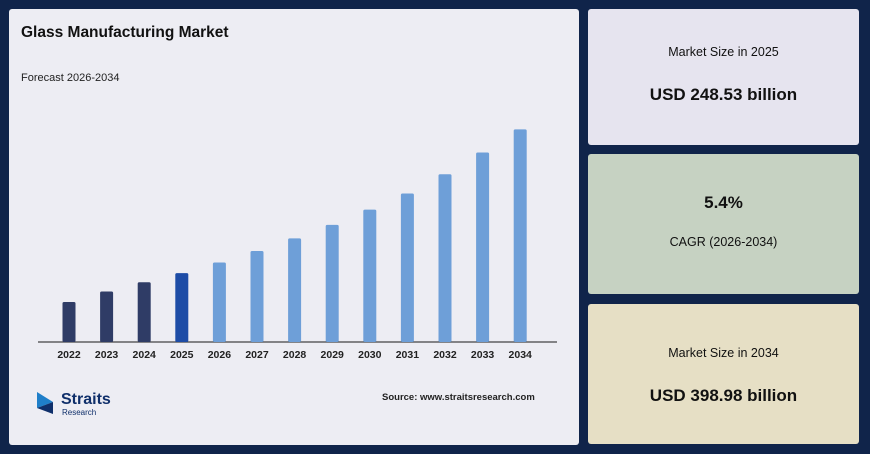 The height and width of the screenshot is (454, 870). I want to click on x-tick-label-2032: 2032, so click(445, 355).